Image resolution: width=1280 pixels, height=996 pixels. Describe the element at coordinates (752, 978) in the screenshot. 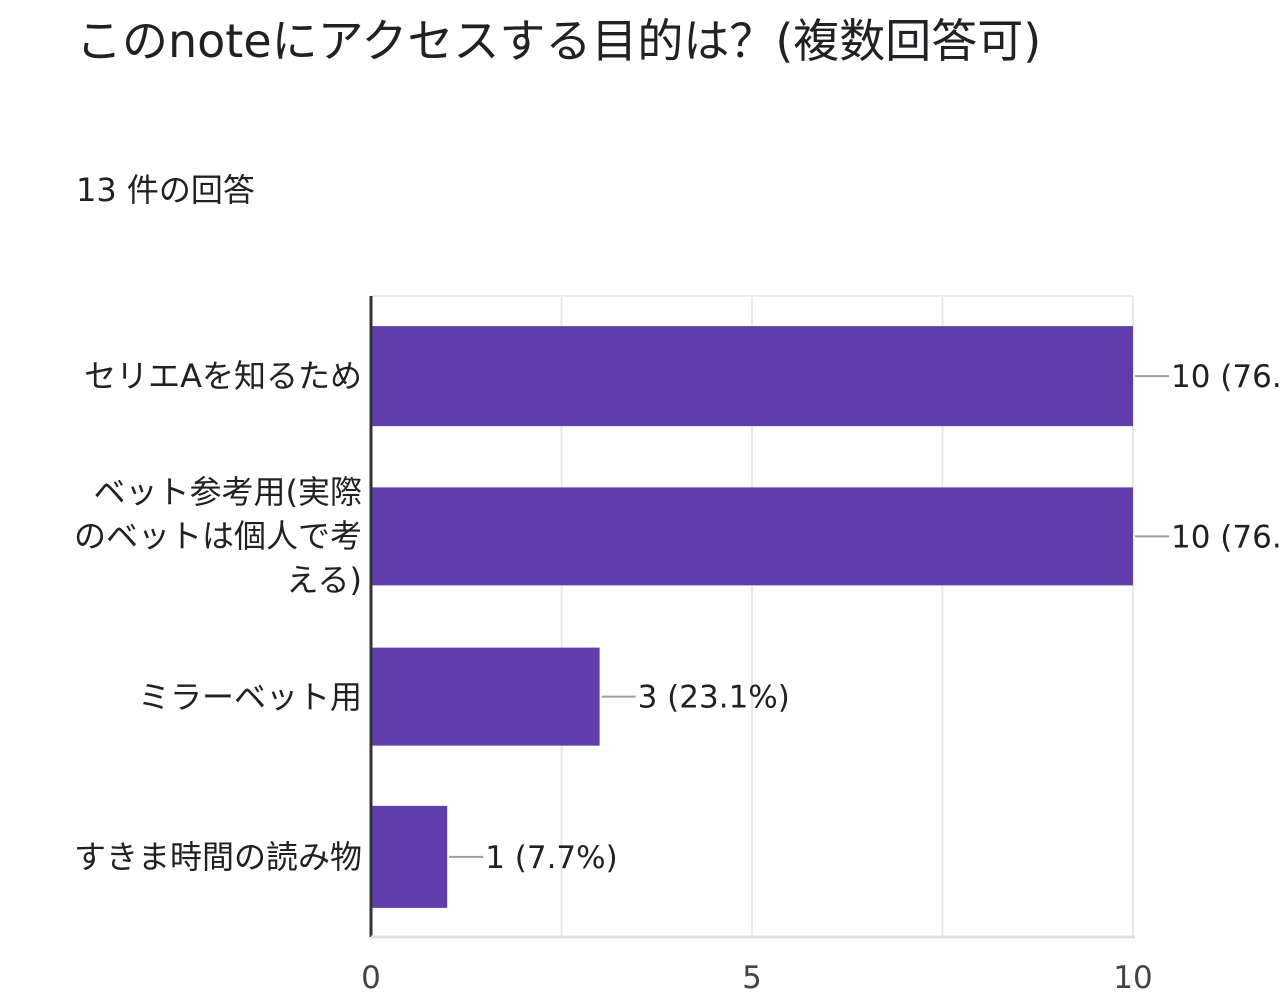

I see `x-tick-label: 5` at that location.